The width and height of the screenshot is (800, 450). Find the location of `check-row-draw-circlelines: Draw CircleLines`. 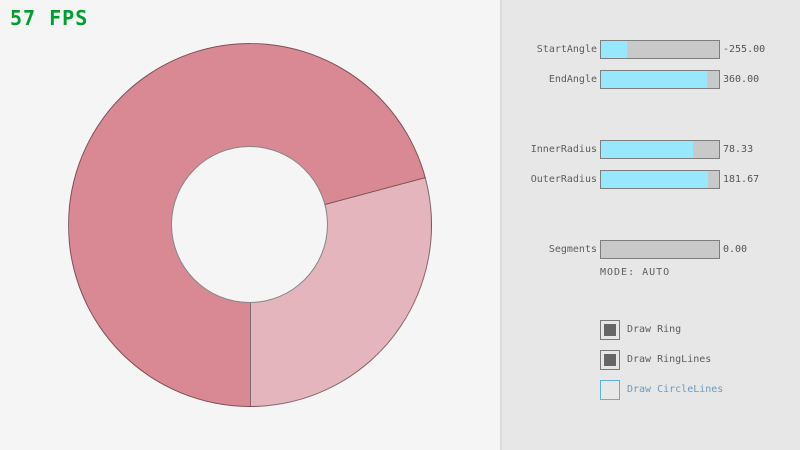

check-row-draw-circlelines: Draw CircleLines is located at coordinates (651, 390).